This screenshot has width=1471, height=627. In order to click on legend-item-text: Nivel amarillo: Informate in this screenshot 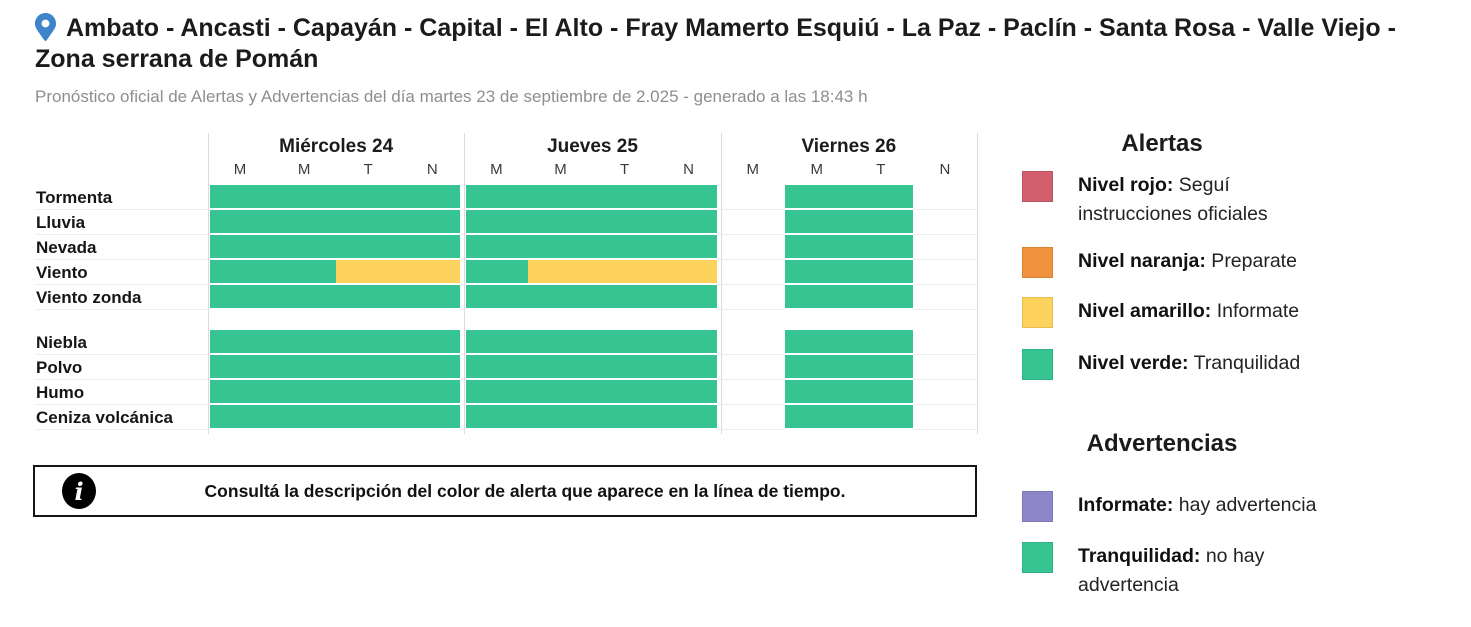, I will do `click(1204, 311)`.